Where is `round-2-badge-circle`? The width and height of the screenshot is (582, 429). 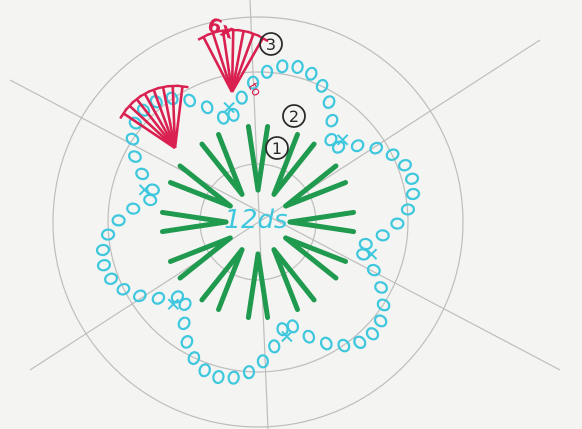 round-2-badge-circle is located at coordinates (294, 116).